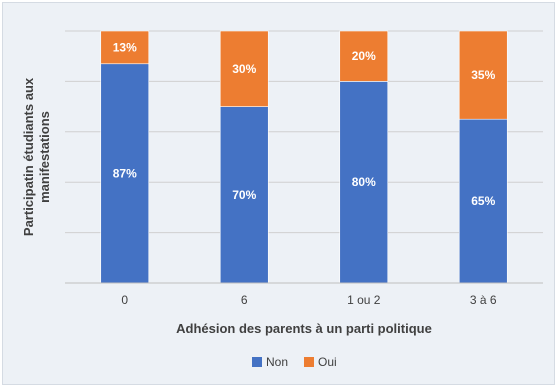  What do you see at coordinates (364, 182) in the screenshot?
I see `data-label: 80%` at bounding box center [364, 182].